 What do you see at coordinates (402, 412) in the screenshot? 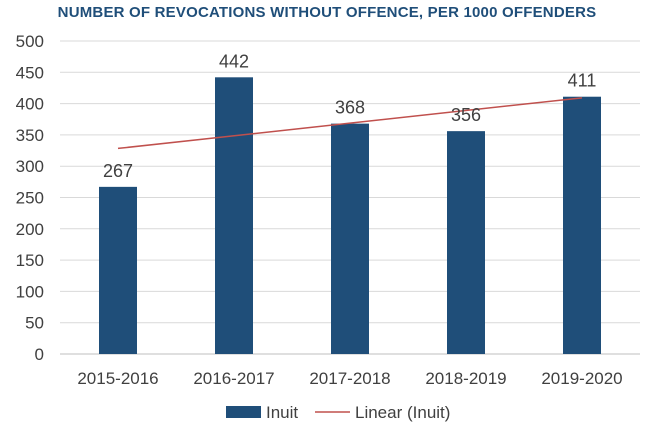
I see `legend-label-trendline: Linear (Inuit)` at bounding box center [402, 412].